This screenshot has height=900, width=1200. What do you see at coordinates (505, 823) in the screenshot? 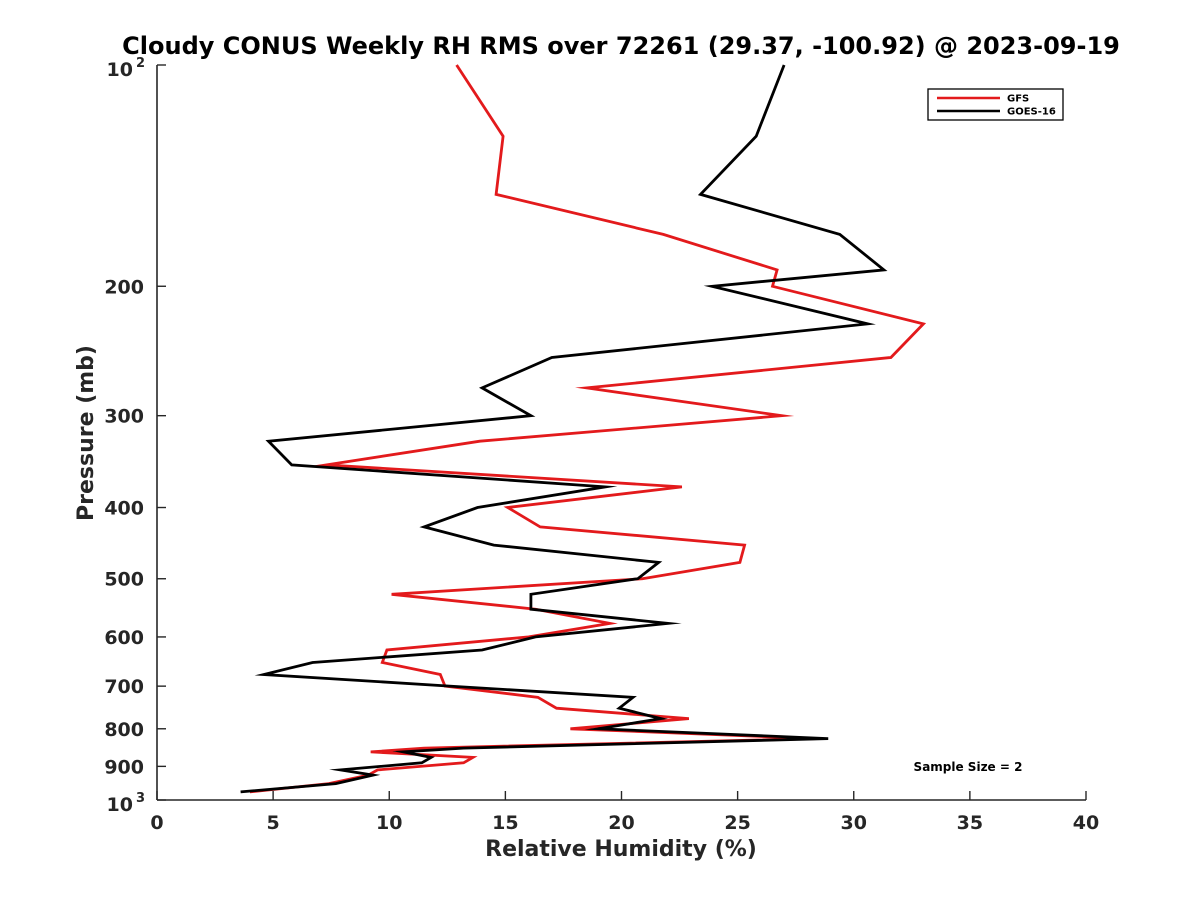
I see `x-tick-label: 15` at bounding box center [505, 823].